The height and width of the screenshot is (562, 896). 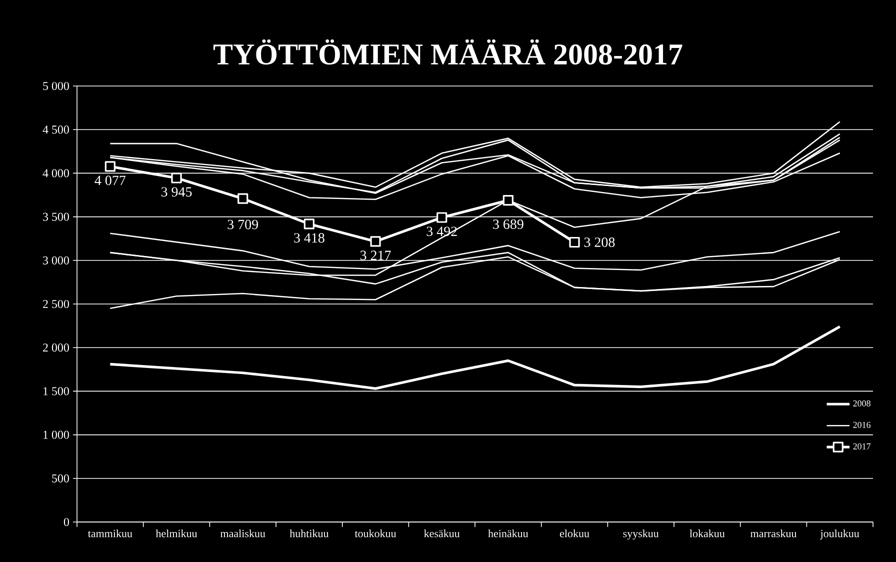 What do you see at coordinates (309, 534) in the screenshot?
I see `x-tick-label: huhtikuu` at bounding box center [309, 534].